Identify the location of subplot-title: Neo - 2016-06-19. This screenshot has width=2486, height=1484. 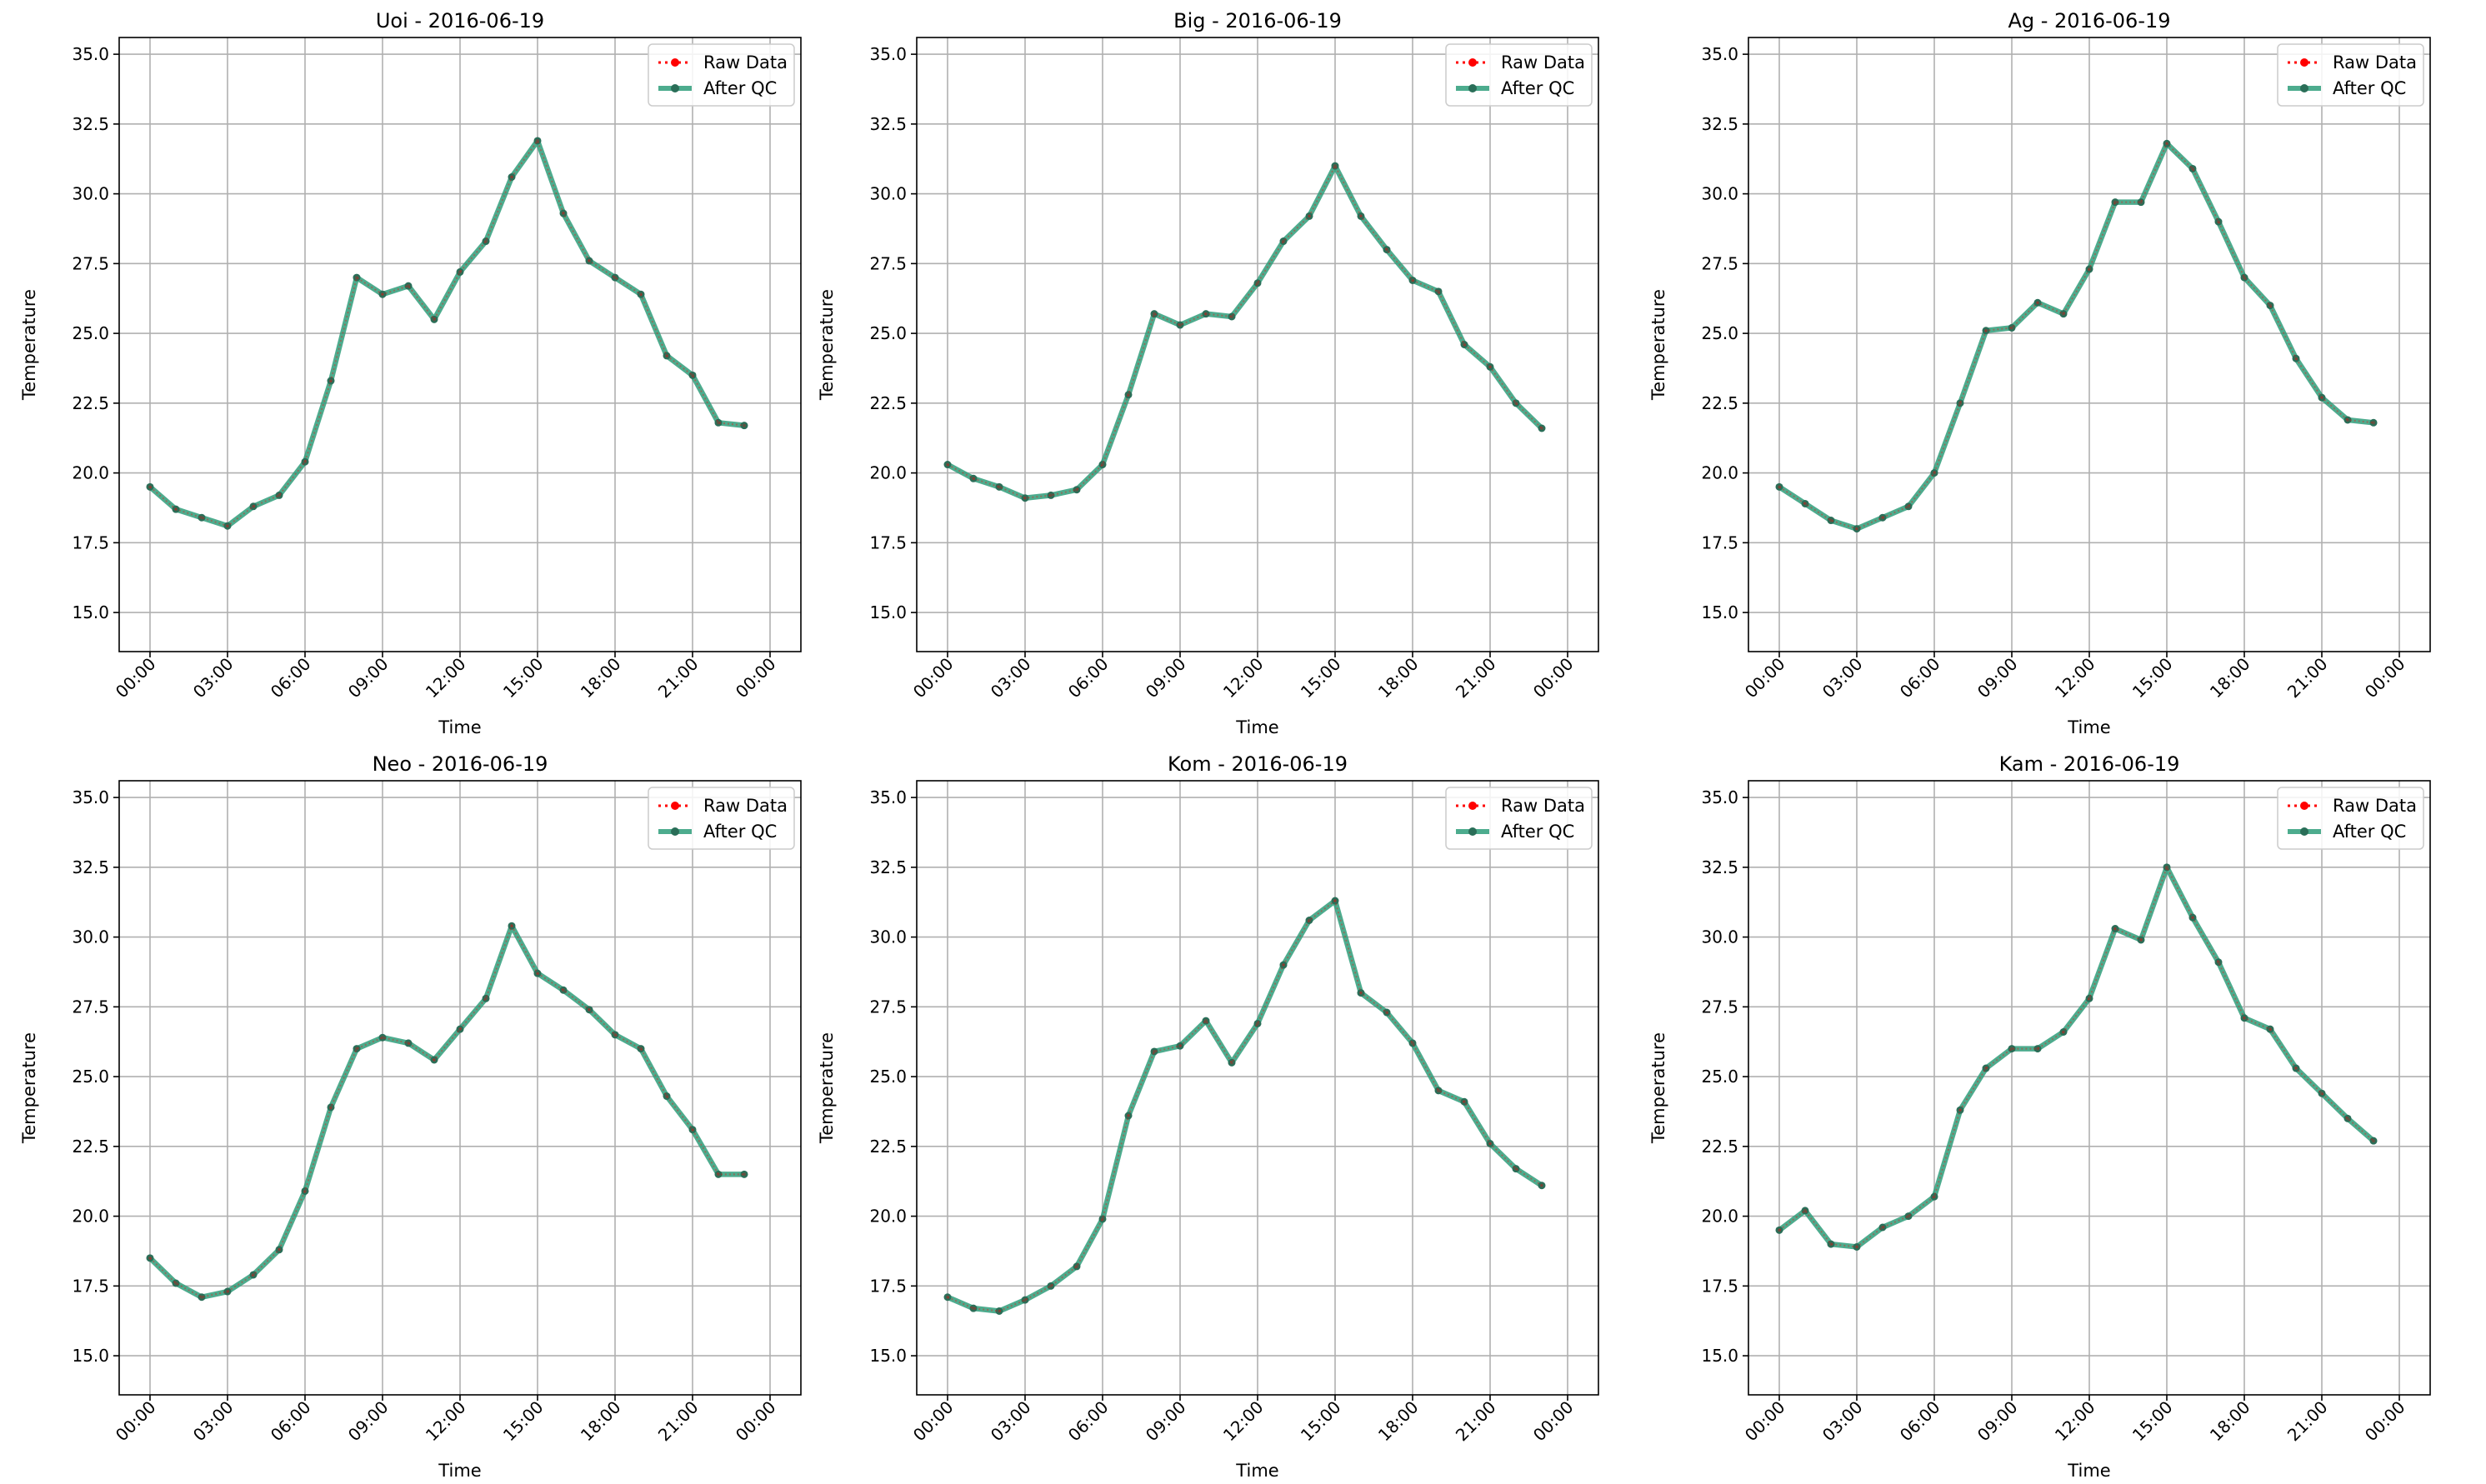
(461, 764).